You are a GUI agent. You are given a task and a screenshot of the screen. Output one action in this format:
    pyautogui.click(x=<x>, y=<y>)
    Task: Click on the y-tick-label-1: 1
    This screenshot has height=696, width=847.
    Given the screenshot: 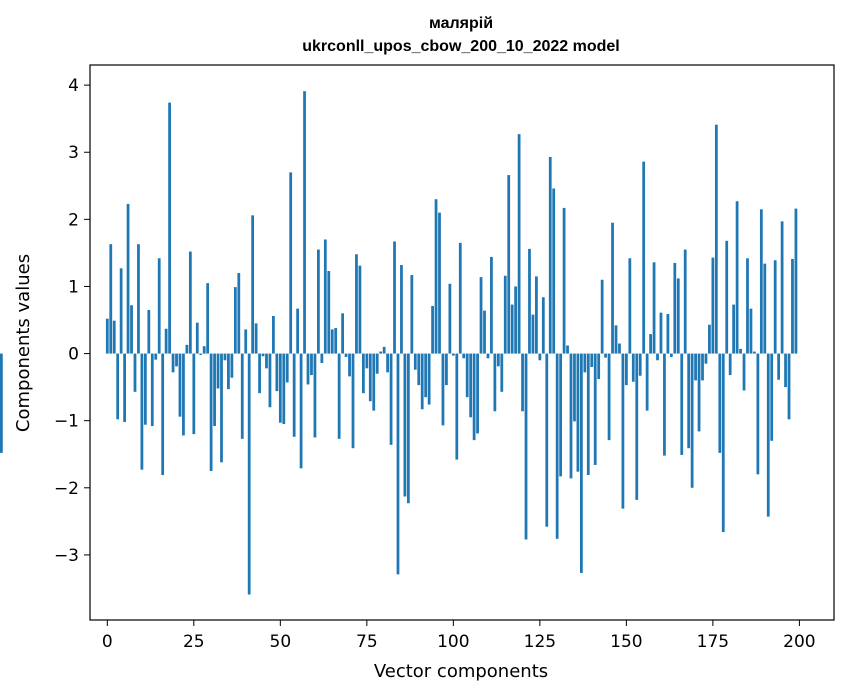 What is the action you would take?
    pyautogui.click(x=73, y=287)
    